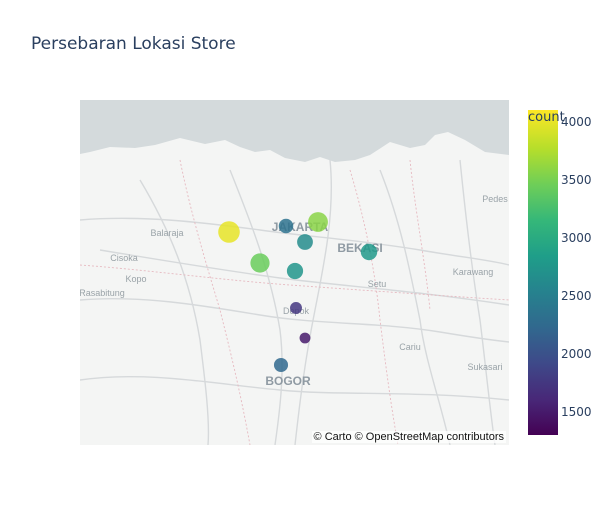 The width and height of the screenshot is (608, 525). I want to click on map-label-balaraja: Balaraja, so click(166, 233).